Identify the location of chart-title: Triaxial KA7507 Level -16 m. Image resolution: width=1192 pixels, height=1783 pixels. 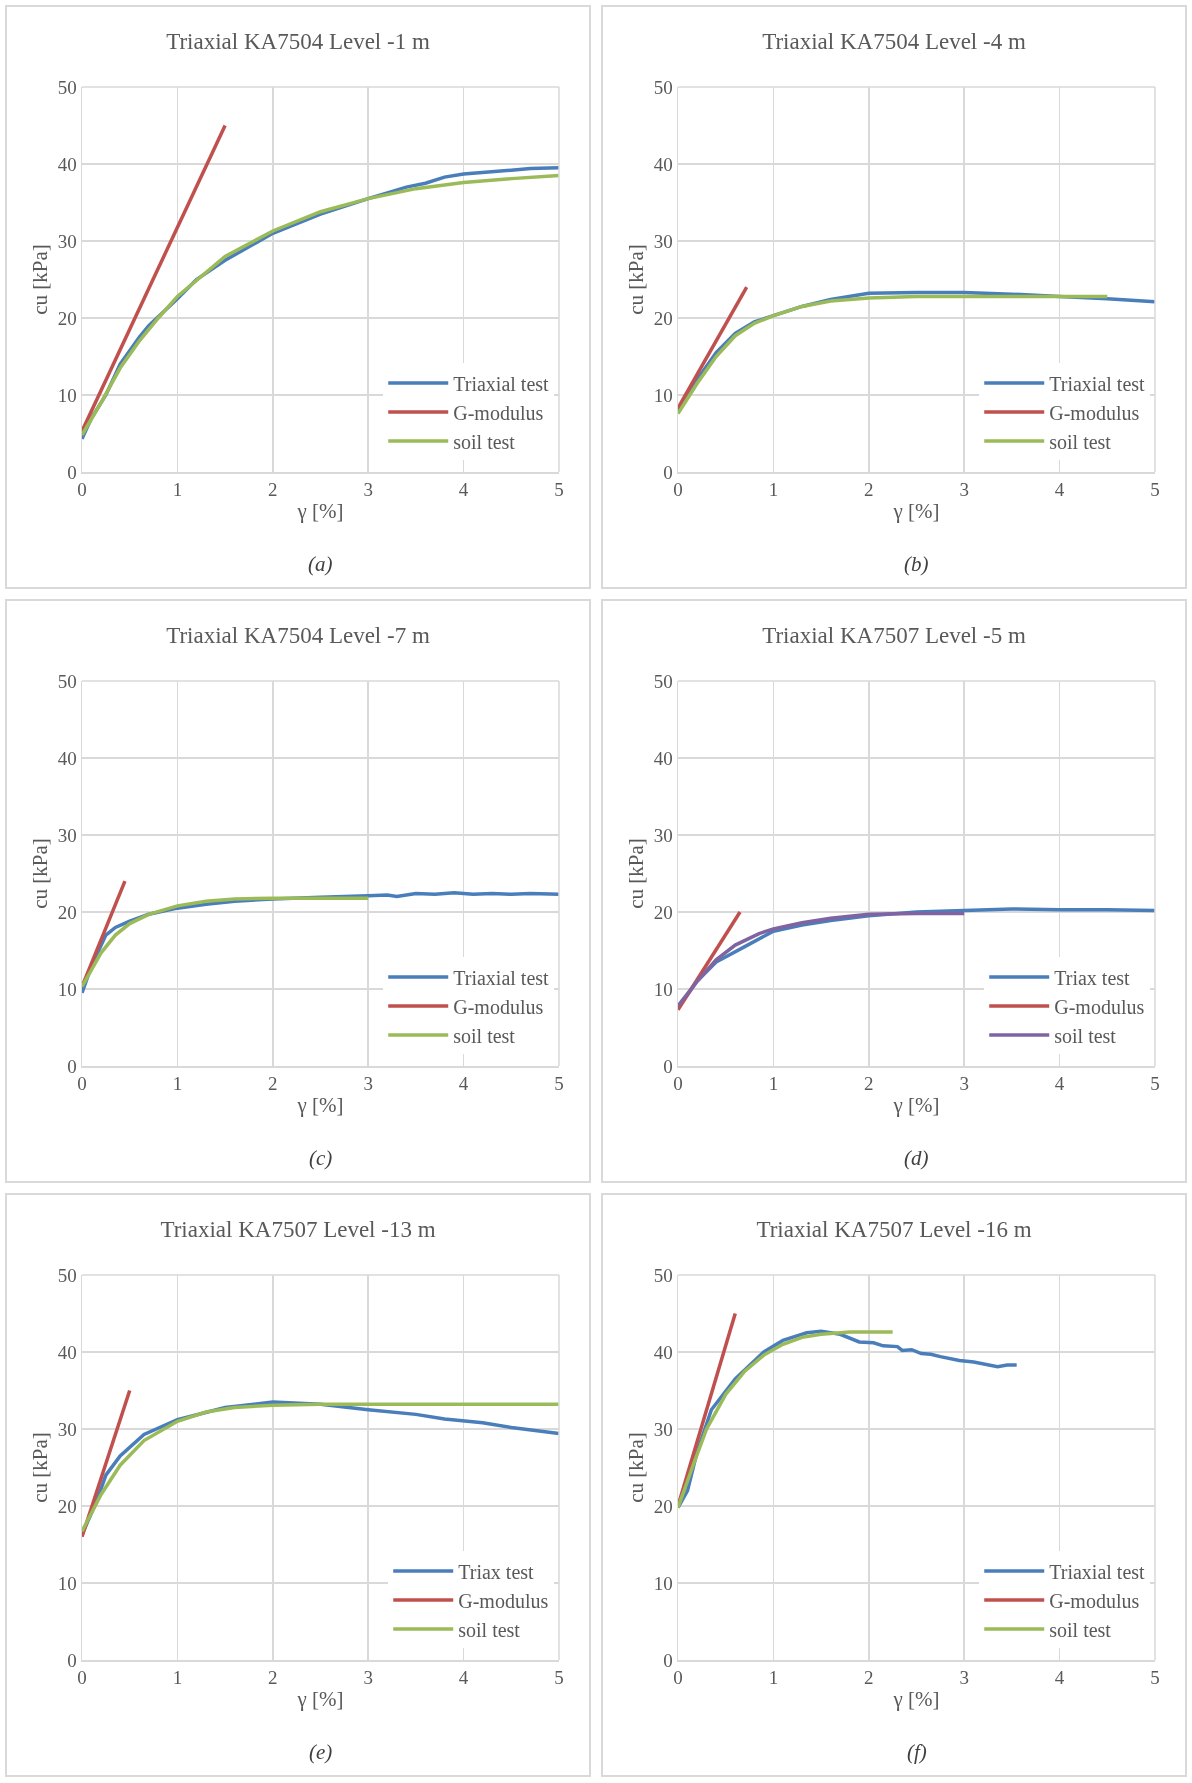
(894, 1230).